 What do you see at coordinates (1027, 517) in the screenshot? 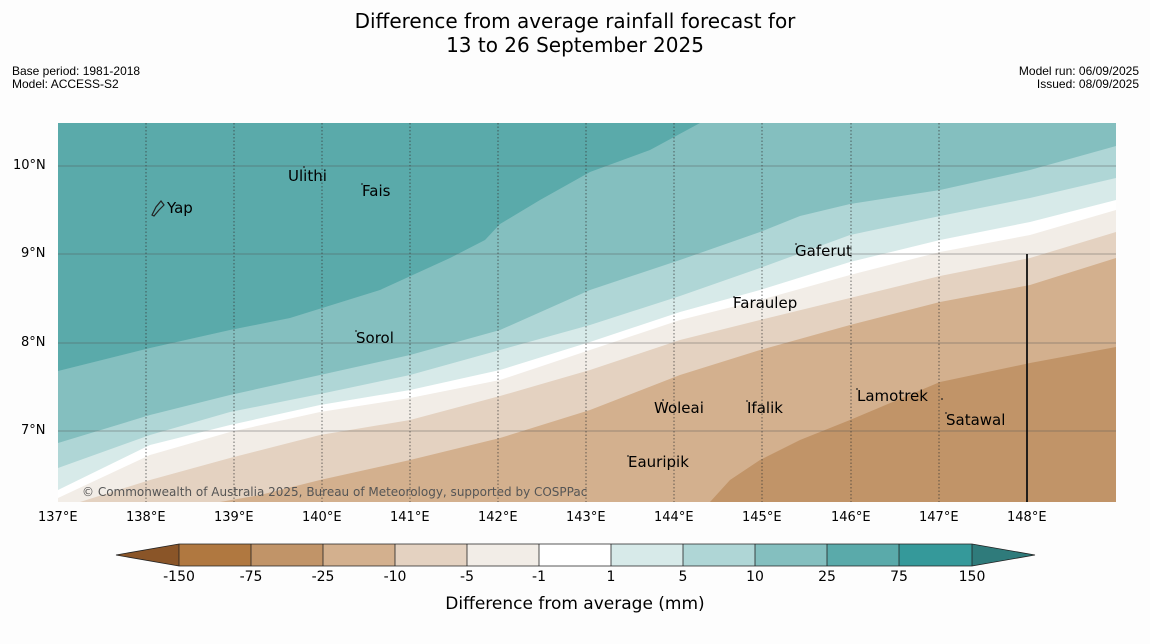
I see `lon-label-148: 148°E` at bounding box center [1027, 517].